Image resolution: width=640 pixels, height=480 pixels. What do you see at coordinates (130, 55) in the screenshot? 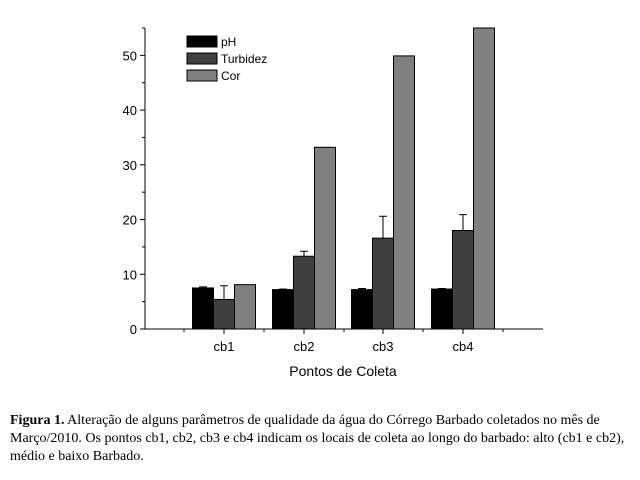
I see `y-tick-label: 50` at bounding box center [130, 55].